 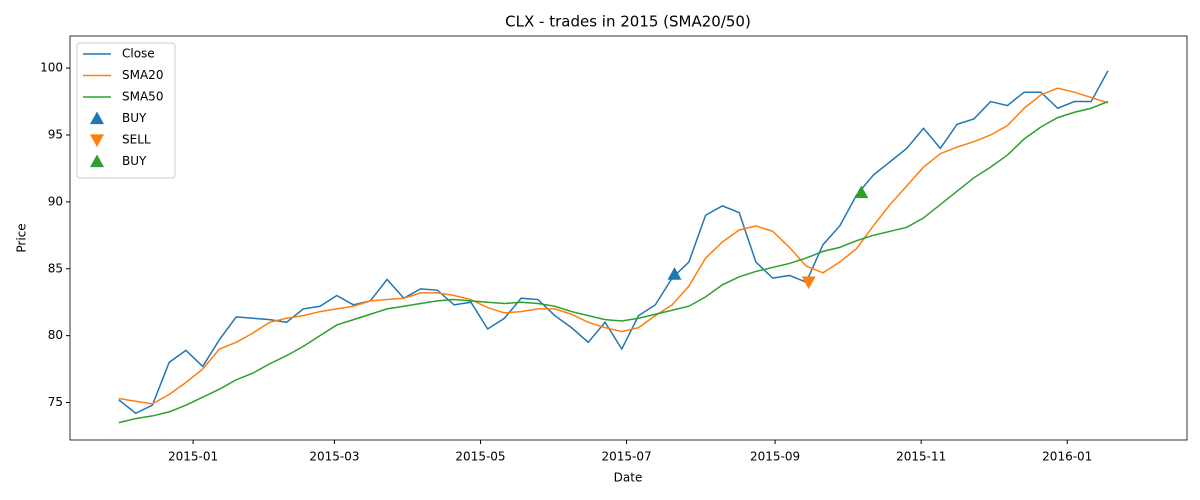 What do you see at coordinates (775, 457) in the screenshot?
I see `x-tick-label: 2015-09` at bounding box center [775, 457].